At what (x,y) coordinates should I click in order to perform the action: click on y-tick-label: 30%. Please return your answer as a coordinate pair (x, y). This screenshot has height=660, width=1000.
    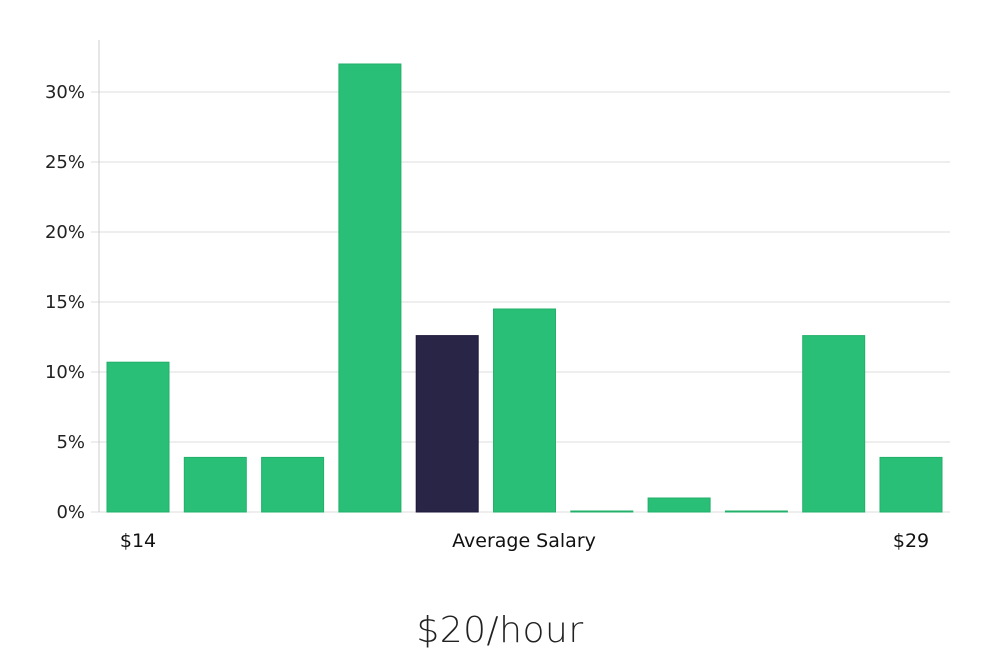
    Looking at the image, I should click on (65, 92).